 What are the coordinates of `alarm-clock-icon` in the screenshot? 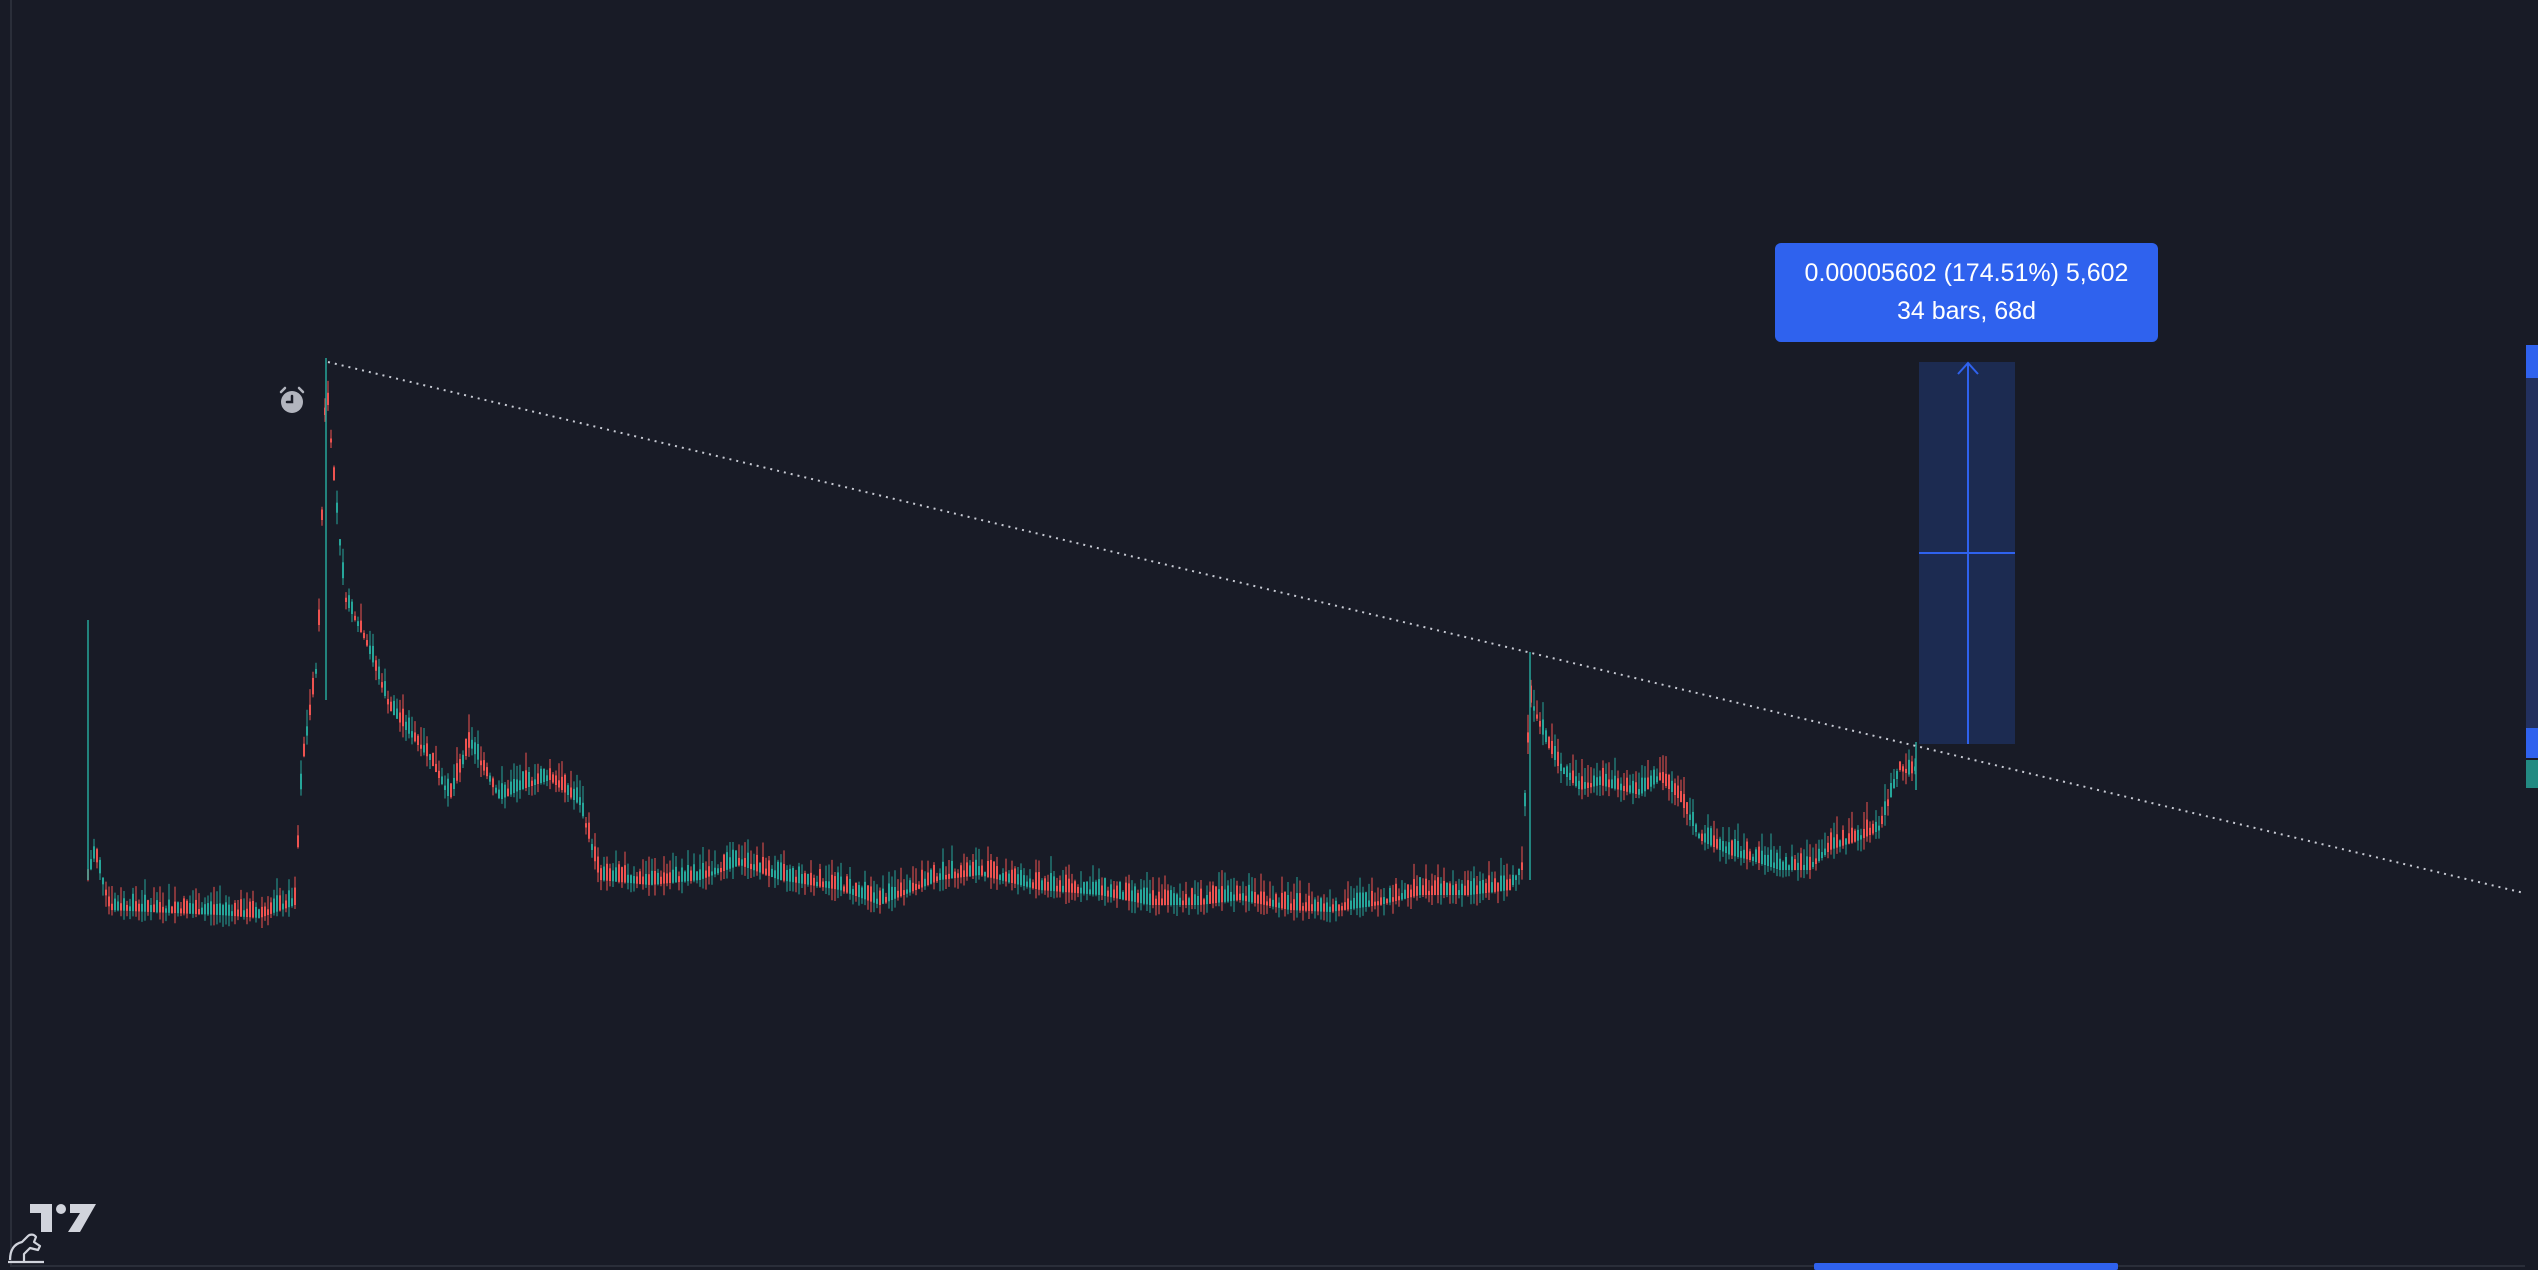 It's located at (292, 401).